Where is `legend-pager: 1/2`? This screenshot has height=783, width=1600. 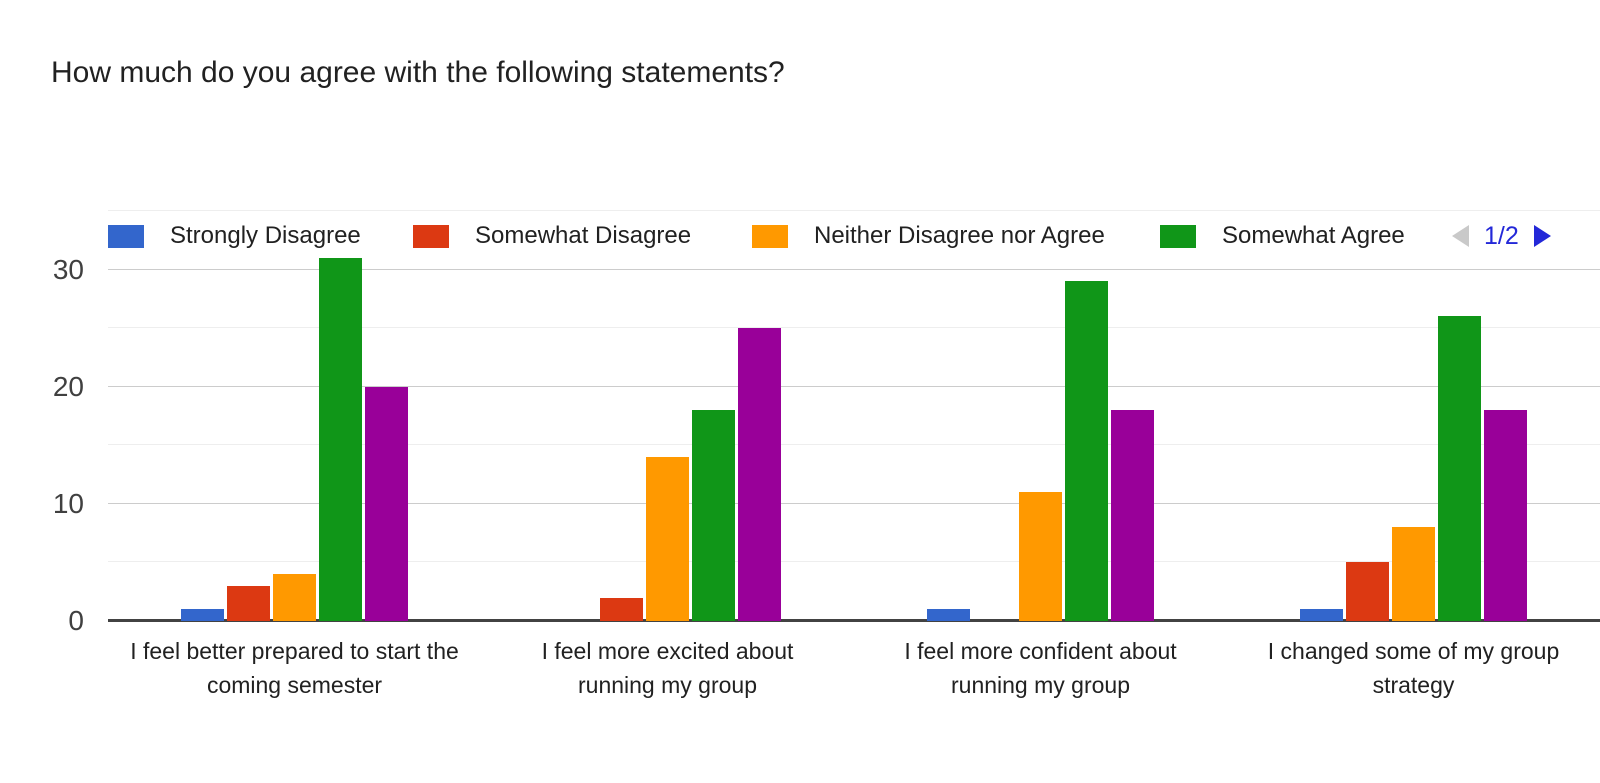
legend-pager: 1/2 is located at coordinates (1501, 236).